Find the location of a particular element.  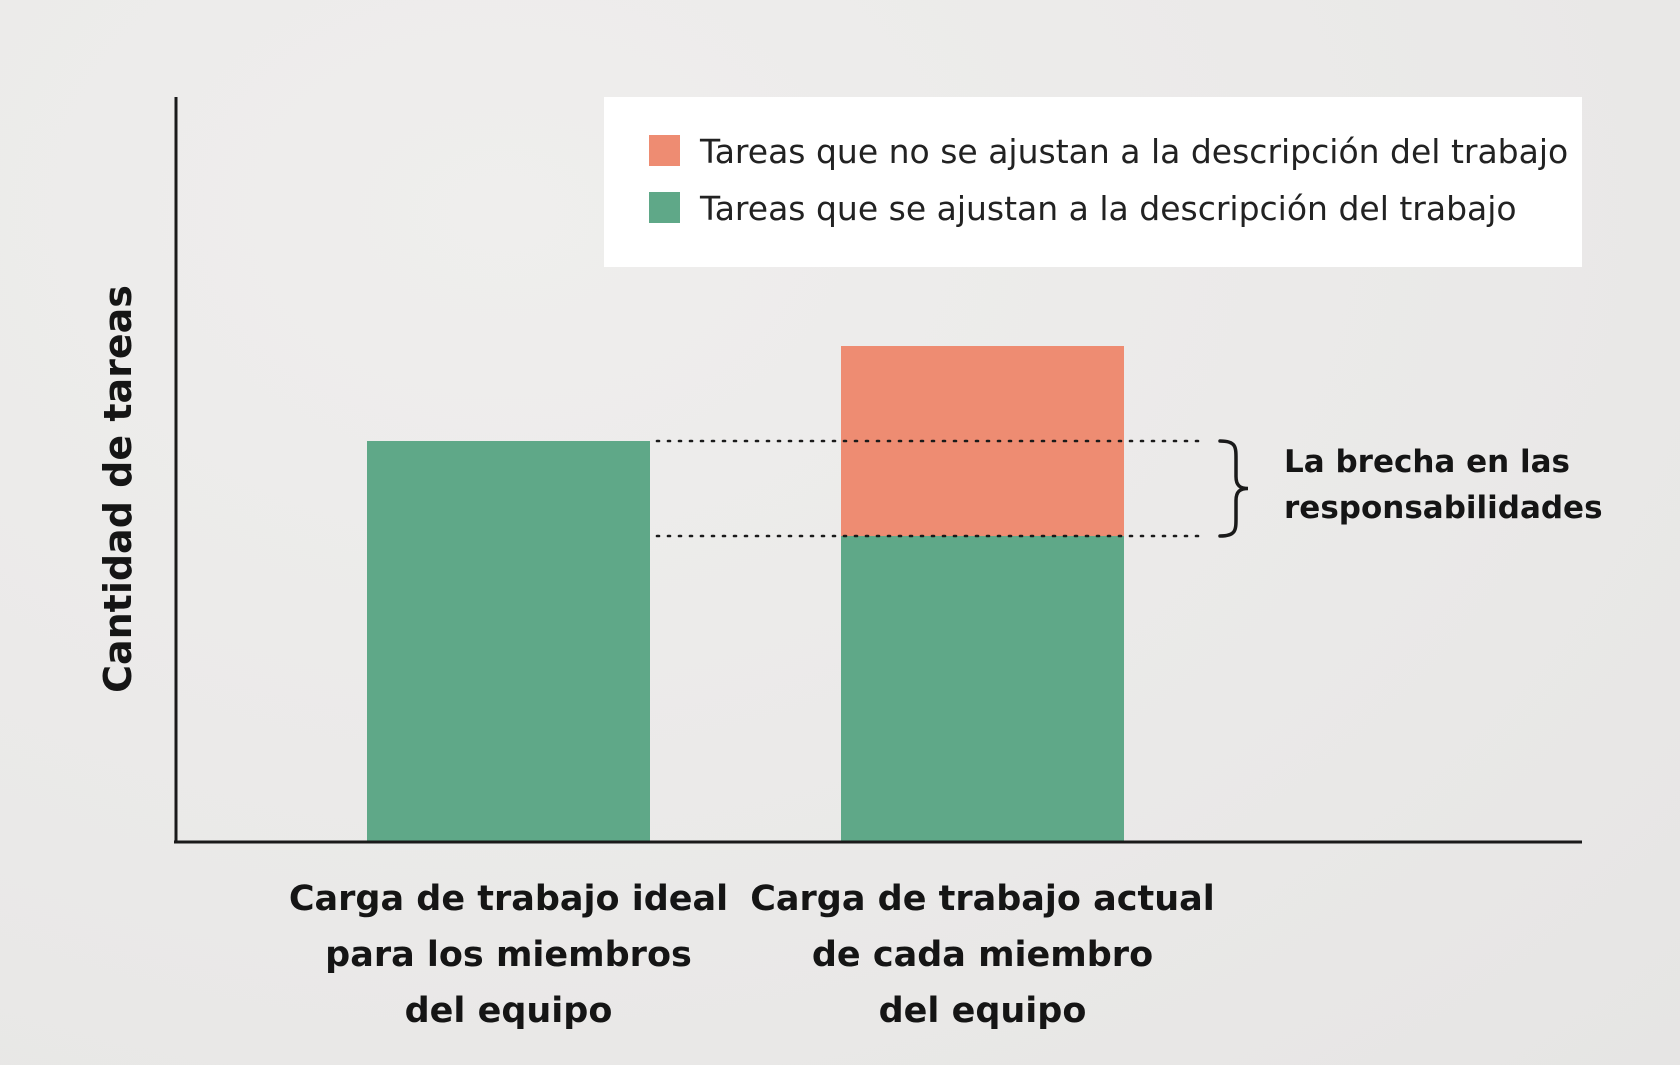

annotation-text-line-1: La brecha en las is located at coordinates (1427, 462).